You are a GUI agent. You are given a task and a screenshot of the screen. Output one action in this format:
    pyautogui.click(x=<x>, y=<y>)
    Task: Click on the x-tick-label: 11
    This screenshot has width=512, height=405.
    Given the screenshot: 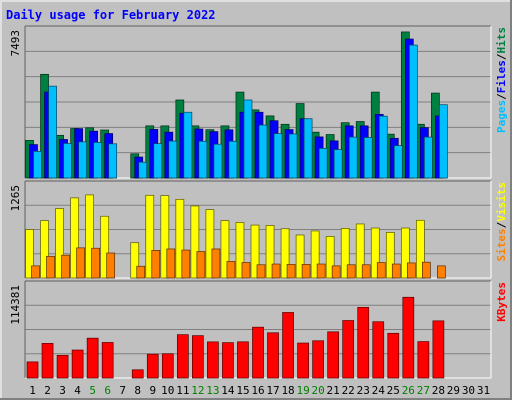 What is the action you would take?
    pyautogui.click(x=182, y=390)
    